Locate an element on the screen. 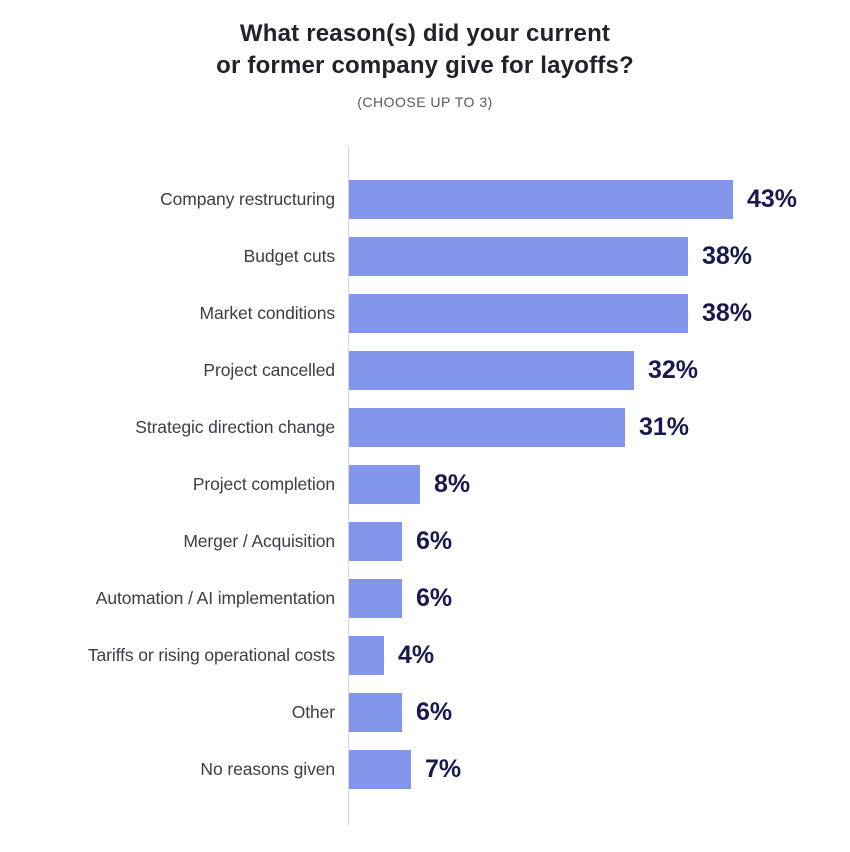 The height and width of the screenshot is (852, 850). chart-title-line-1: What reason(s) did your current is located at coordinates (425, 33).